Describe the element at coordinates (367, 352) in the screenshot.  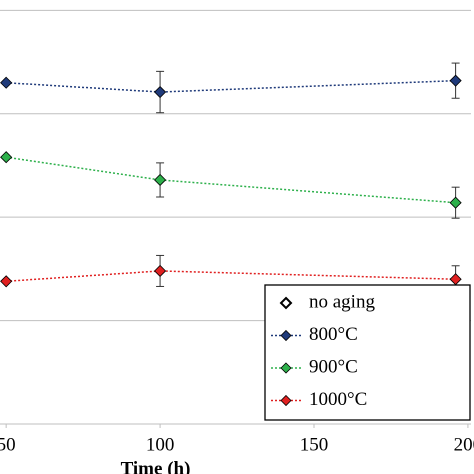
I see `legend-box` at that location.